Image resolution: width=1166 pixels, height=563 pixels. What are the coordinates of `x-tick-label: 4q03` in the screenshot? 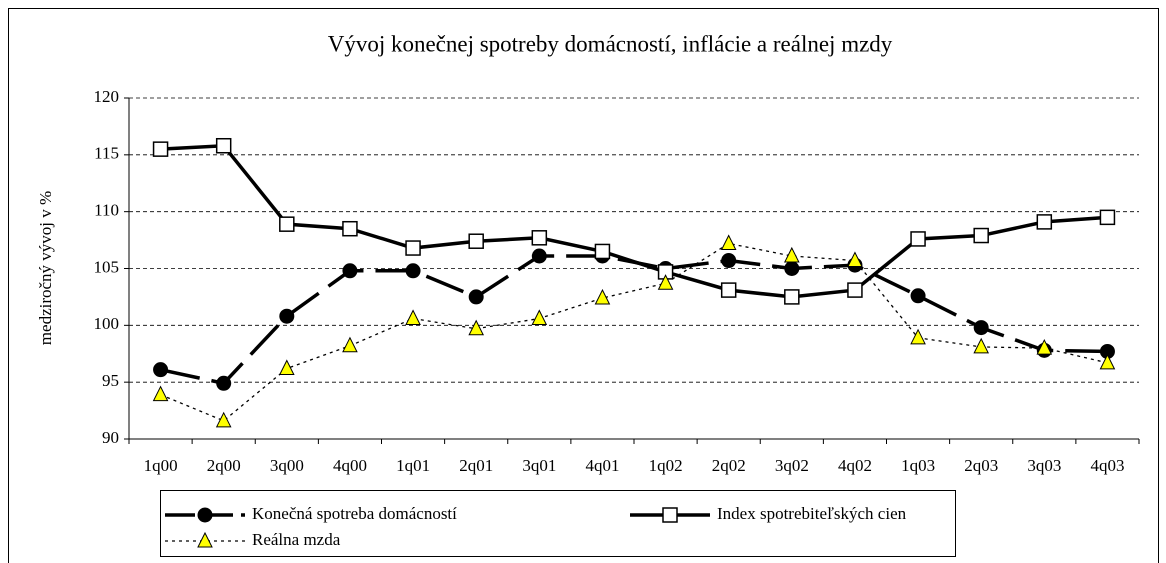 It's located at (1107, 465).